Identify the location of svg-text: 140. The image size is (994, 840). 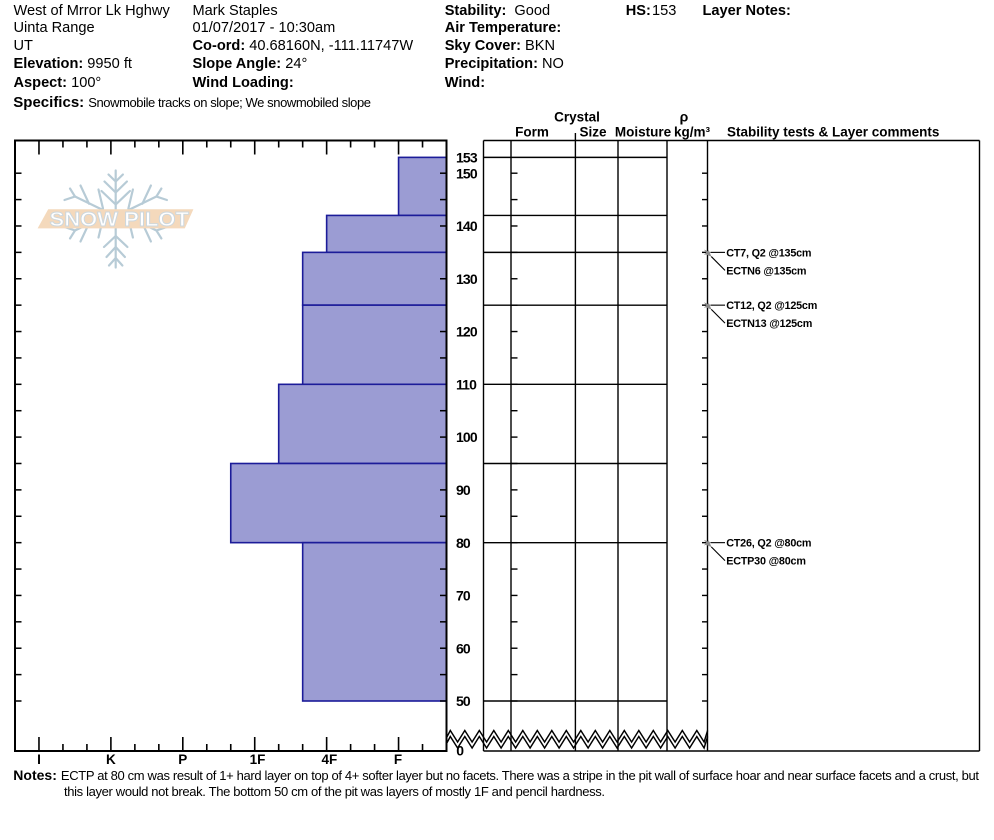
(467, 226).